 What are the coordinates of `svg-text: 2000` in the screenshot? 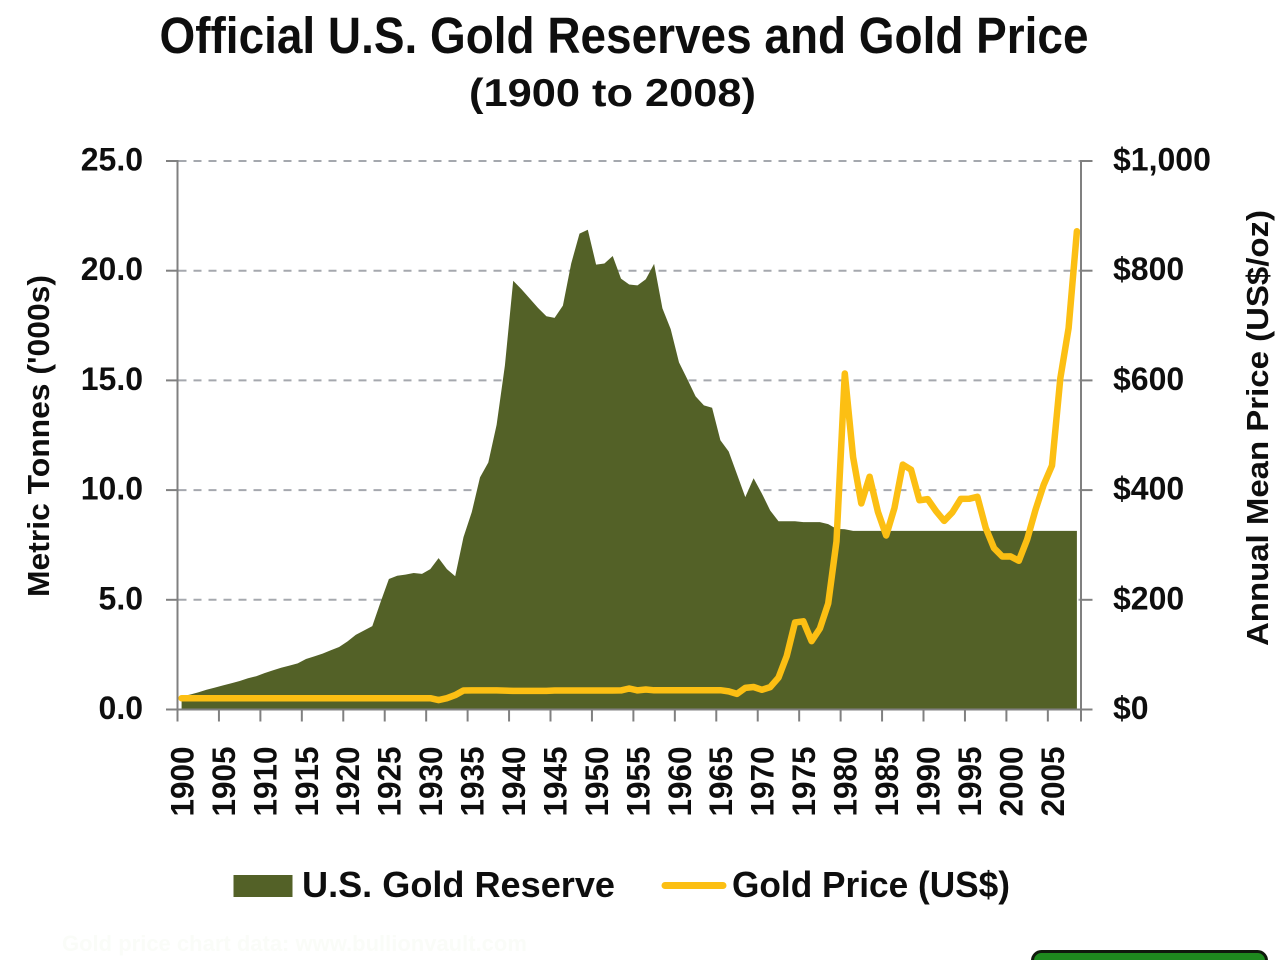 It's located at (1011, 782).